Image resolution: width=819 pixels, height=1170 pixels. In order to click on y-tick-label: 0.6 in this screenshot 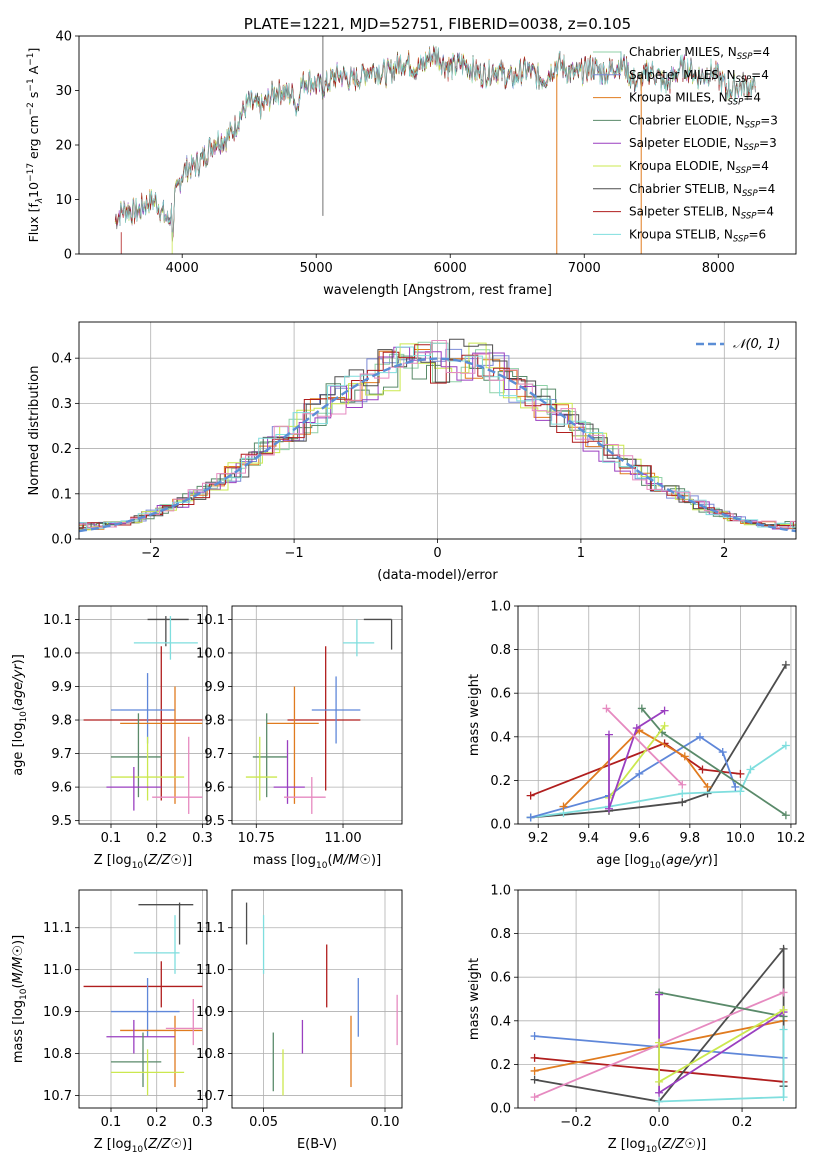, I will do `click(500, 694)`.